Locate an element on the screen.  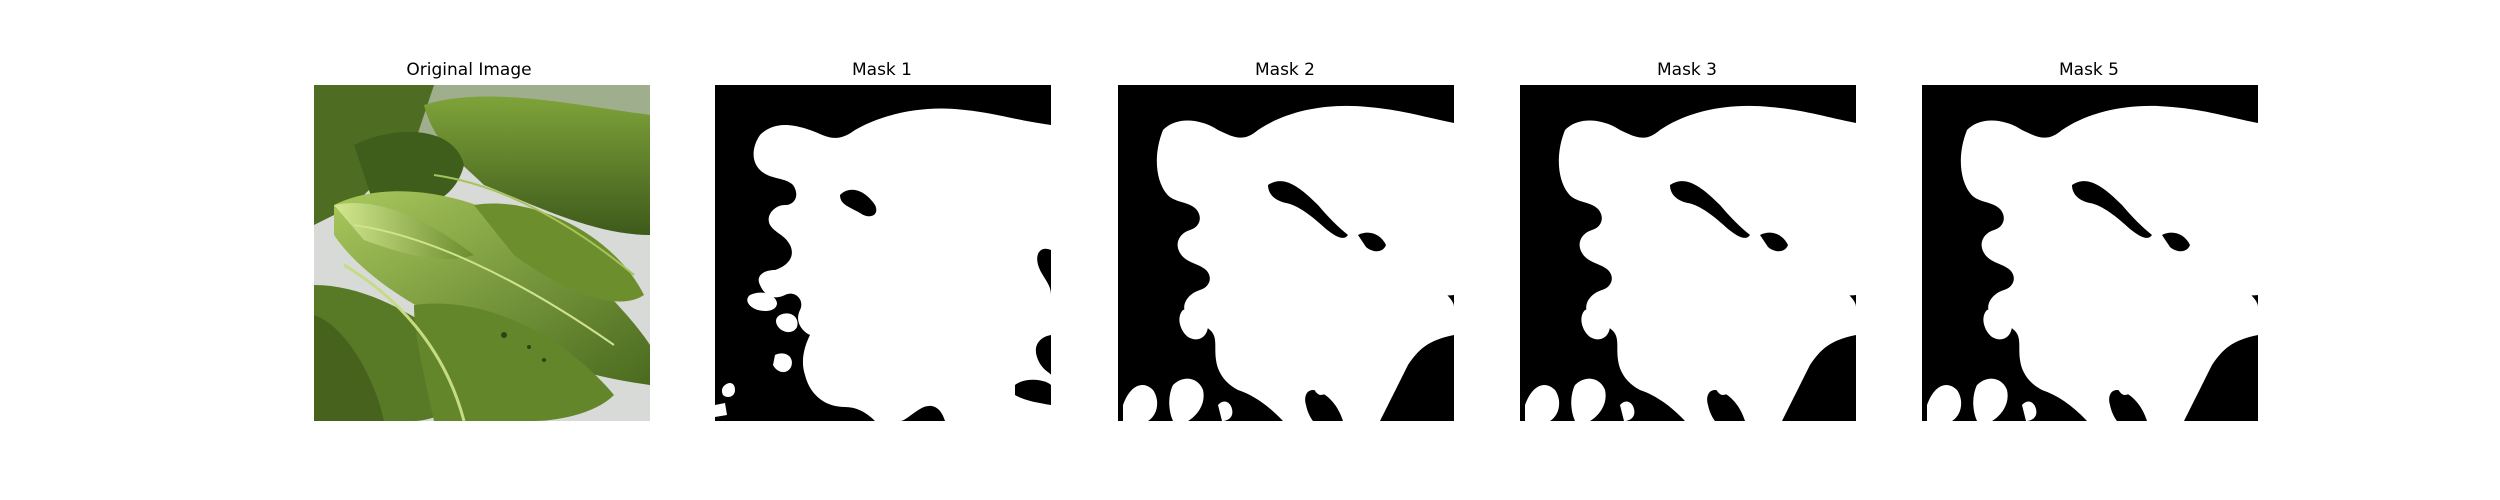
original-image is located at coordinates (482, 253).